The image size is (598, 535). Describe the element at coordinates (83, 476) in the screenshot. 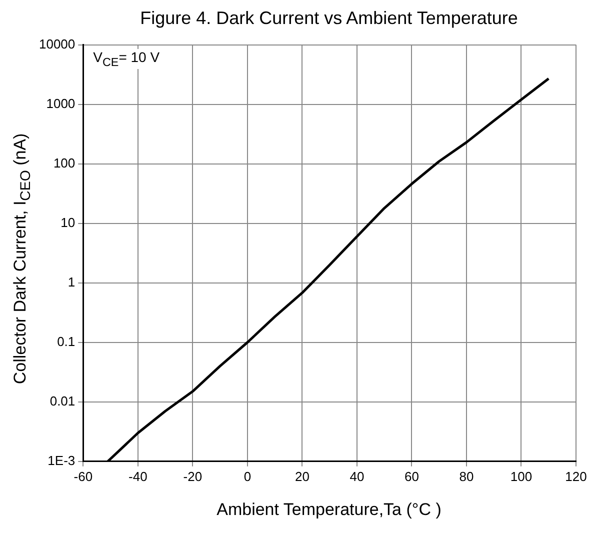

I see `x-tick-label: -60` at that location.